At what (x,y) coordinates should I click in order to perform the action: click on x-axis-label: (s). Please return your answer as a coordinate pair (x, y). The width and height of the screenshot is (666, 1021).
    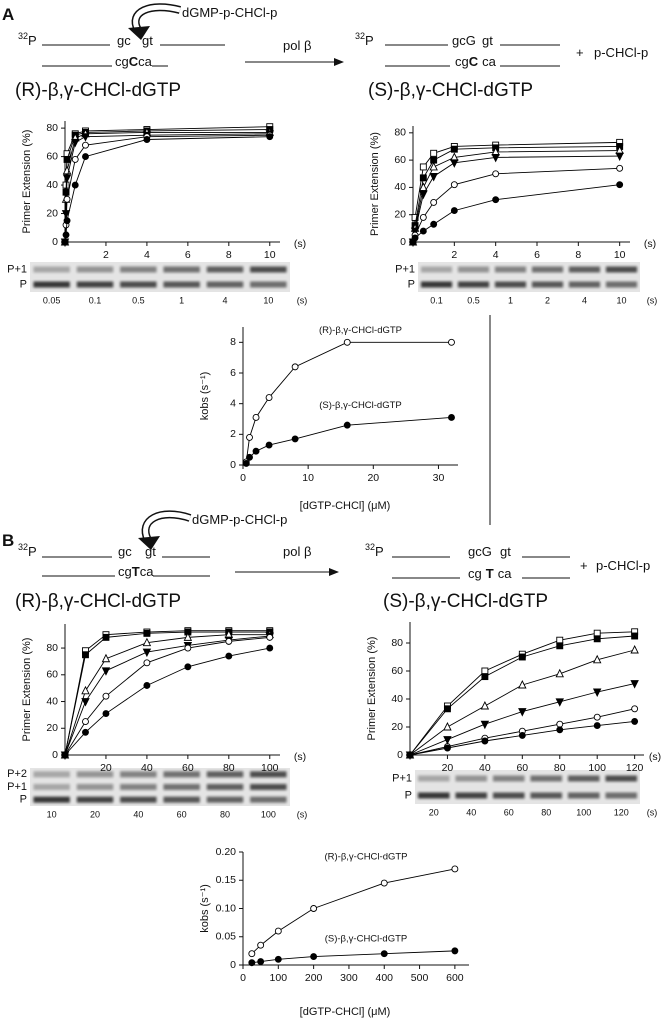
    Looking at the image, I should click on (650, 244).